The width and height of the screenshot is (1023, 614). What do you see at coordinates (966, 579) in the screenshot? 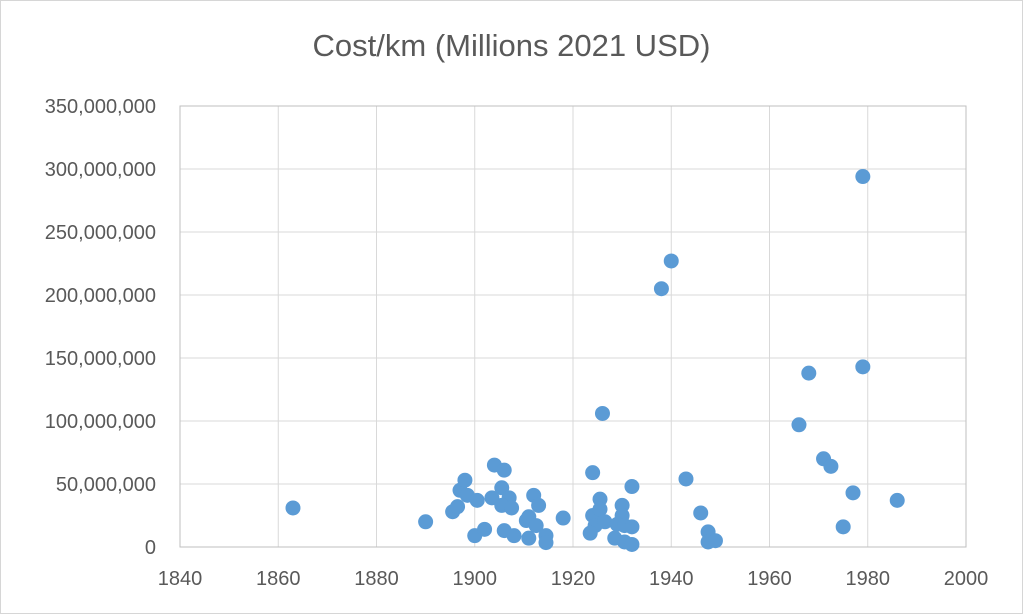
I see `x-tick-label: 2000` at bounding box center [966, 579].